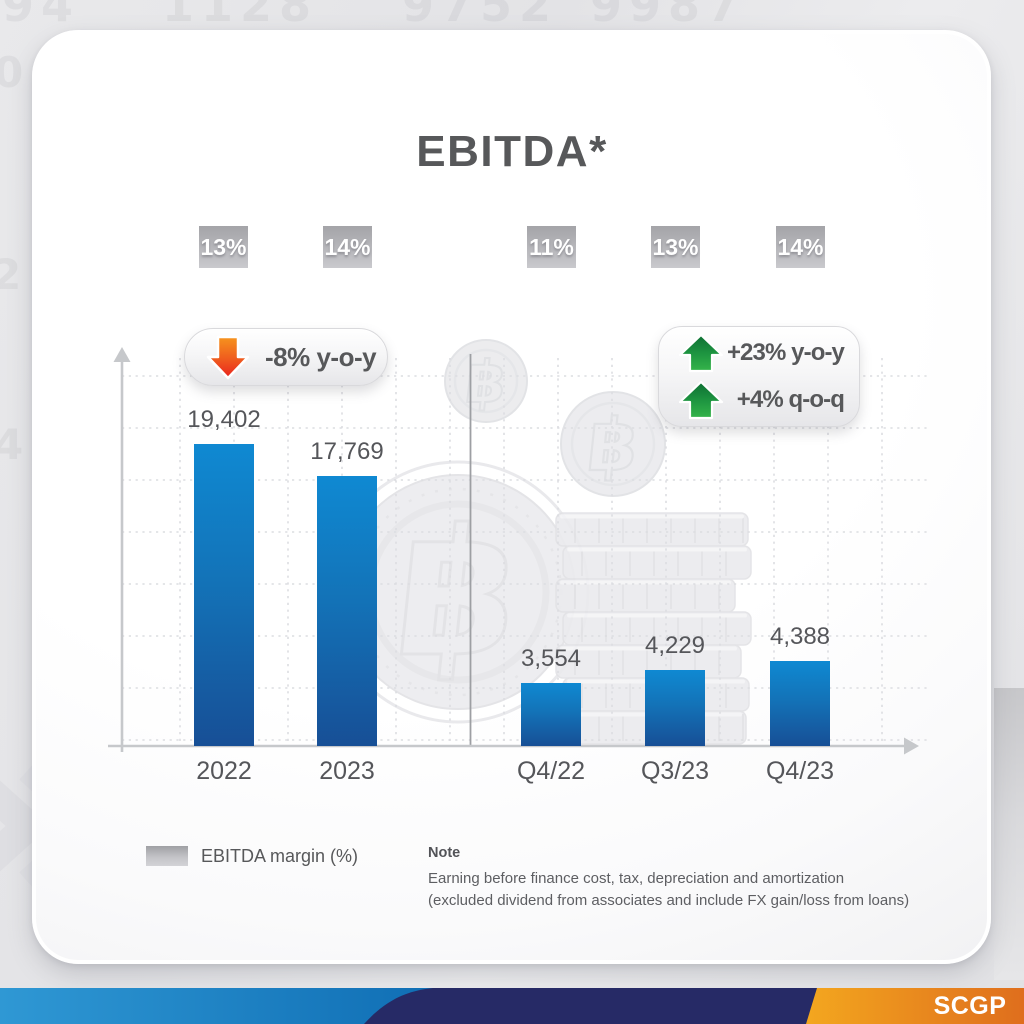 This screenshot has width=1024, height=1024. I want to click on growth-callout: +23% y-o-y +4% q-o-q, so click(759, 376).